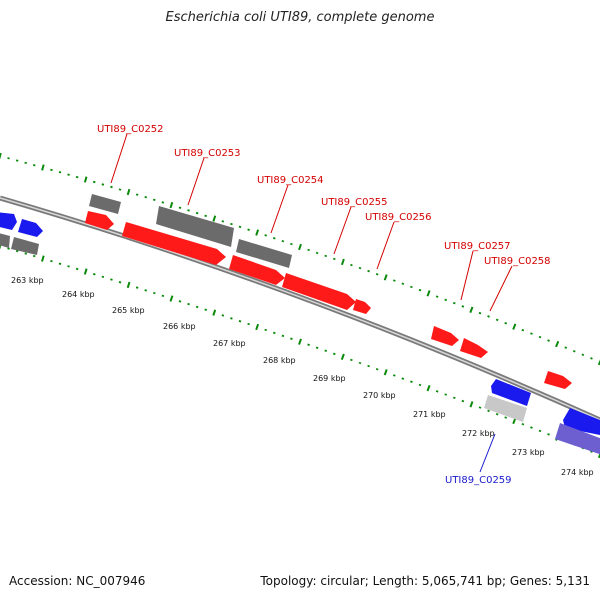  What do you see at coordinates (229, 343) in the screenshot?
I see `kbp-label: 267 kbp` at bounding box center [229, 343].